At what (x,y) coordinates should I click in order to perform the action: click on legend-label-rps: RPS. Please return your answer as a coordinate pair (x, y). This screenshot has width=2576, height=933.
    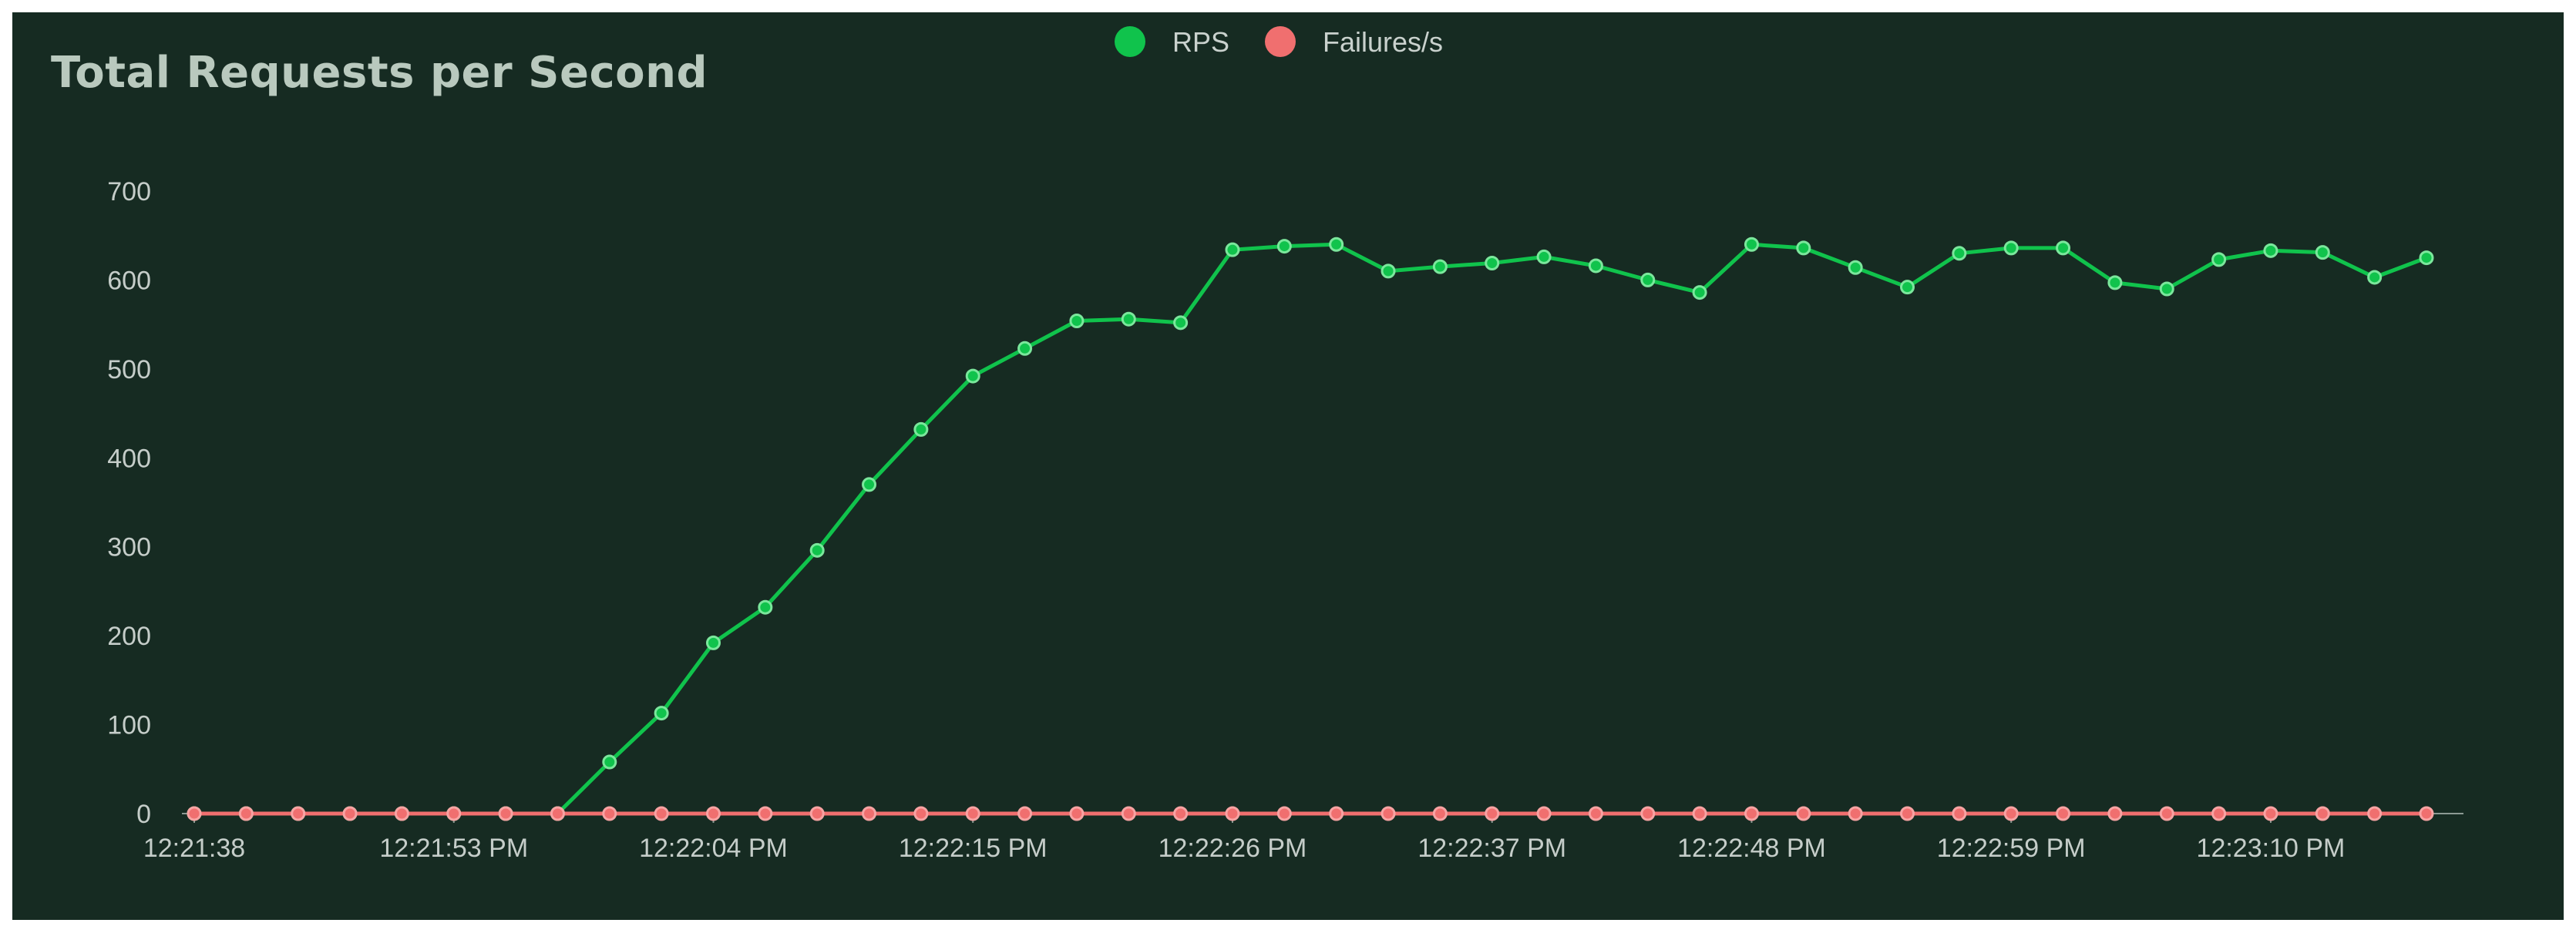
    Looking at the image, I should click on (1200, 42).